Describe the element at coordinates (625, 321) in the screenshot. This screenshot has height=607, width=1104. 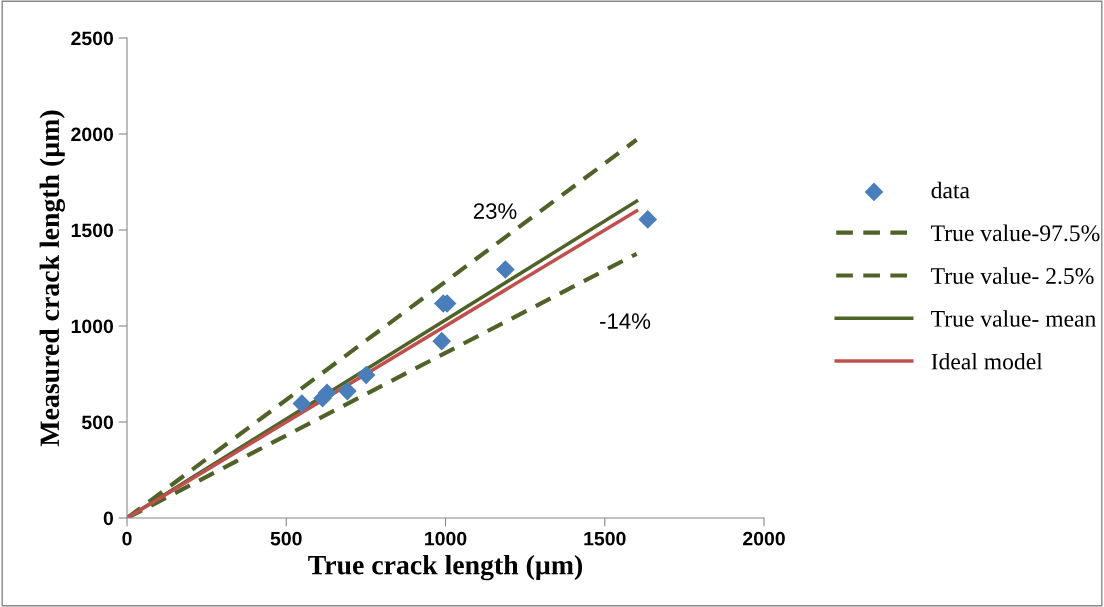
I see `annotation: -14%` at that location.